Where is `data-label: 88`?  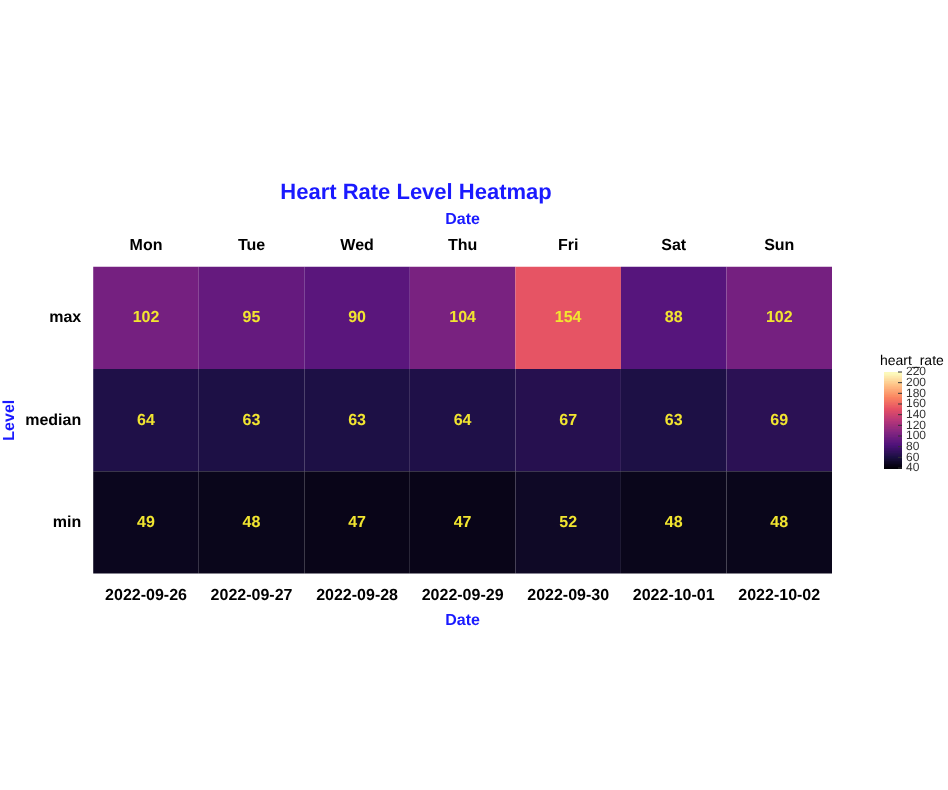 data-label: 88 is located at coordinates (674, 317).